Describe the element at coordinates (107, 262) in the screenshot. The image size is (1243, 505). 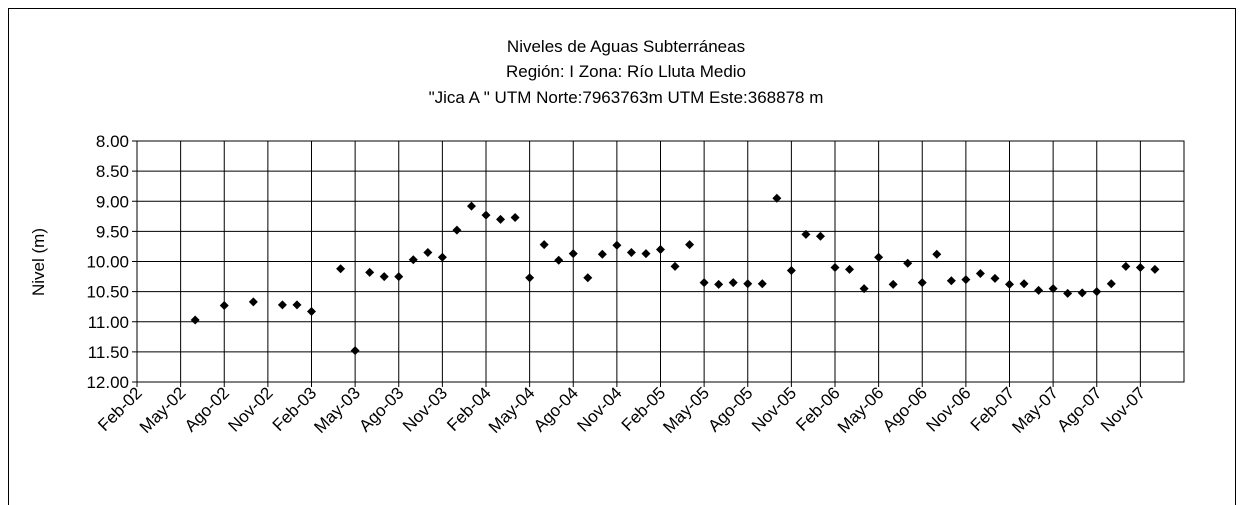
I see `y-tick-label: 10.00` at that location.